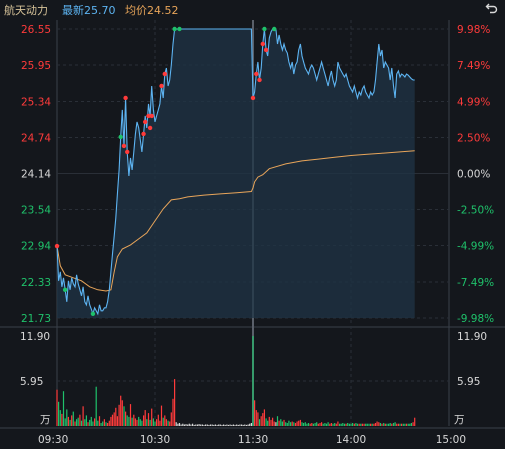 This screenshot has width=505, height=449. I want to click on percent-tick-label-right: 2.50%, so click(473, 139).